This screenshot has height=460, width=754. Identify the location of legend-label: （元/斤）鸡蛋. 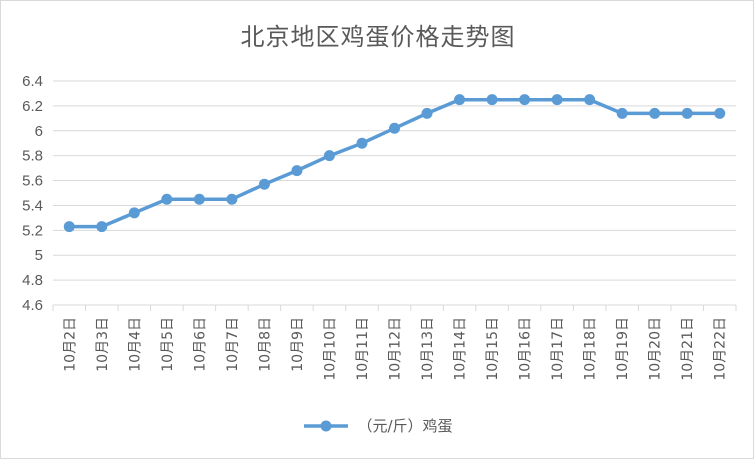
(405, 426).